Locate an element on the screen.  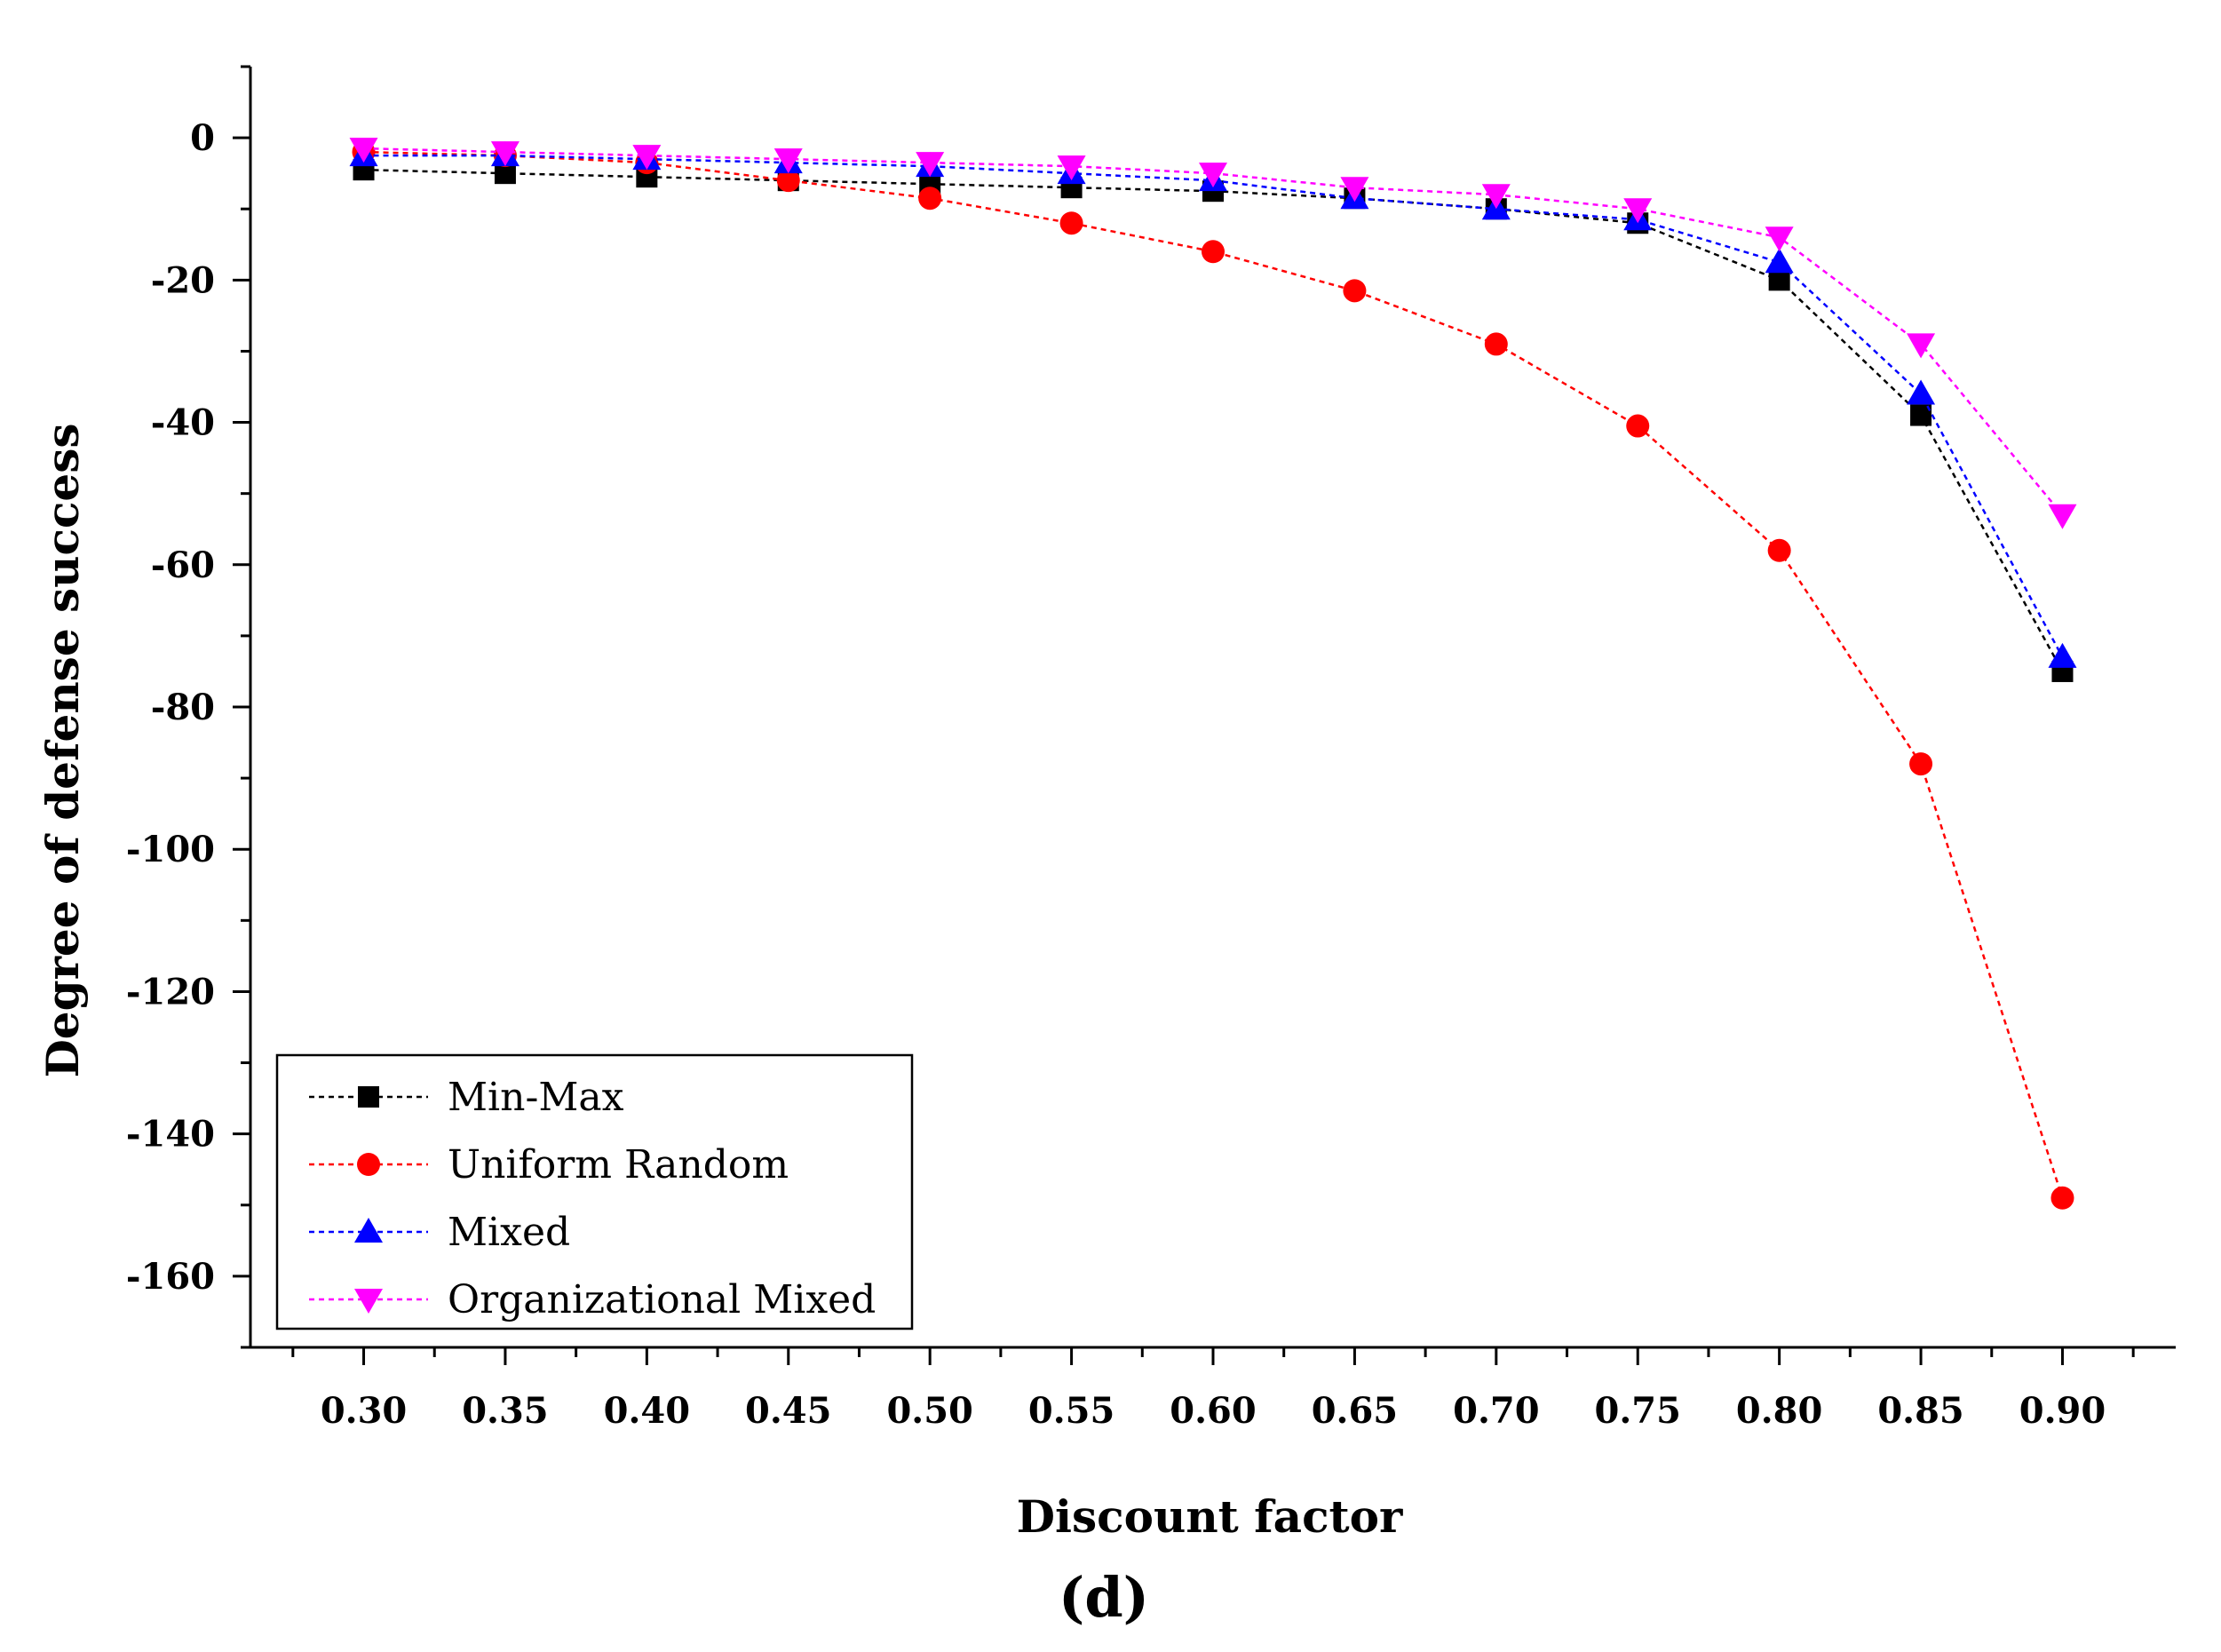
y-tick-label: -20 is located at coordinates (183, 280).